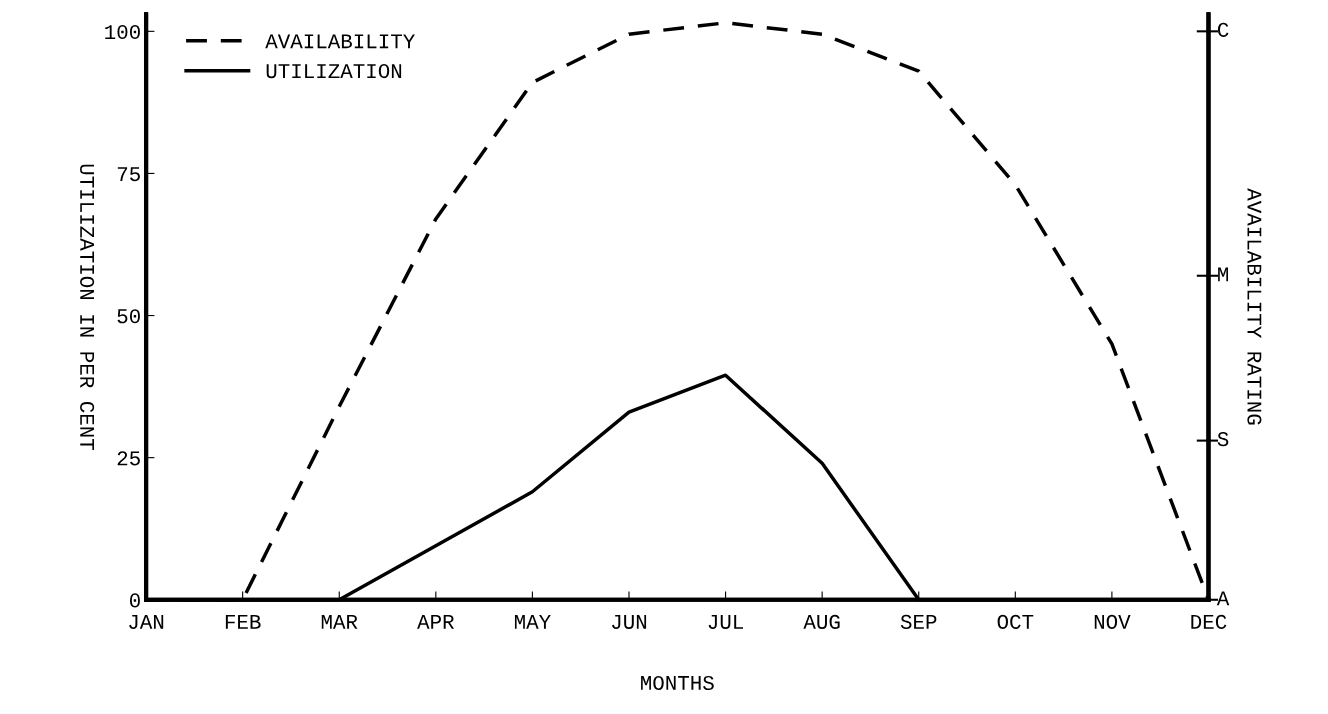 The image size is (1328, 714). Describe the element at coordinates (918, 621) in the screenshot. I see `x-tick-label: SEP` at that location.